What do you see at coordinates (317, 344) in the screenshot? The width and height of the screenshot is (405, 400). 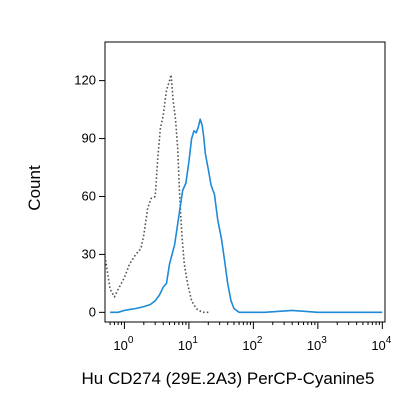 I see `x-tick-label: 10³` at bounding box center [317, 344].